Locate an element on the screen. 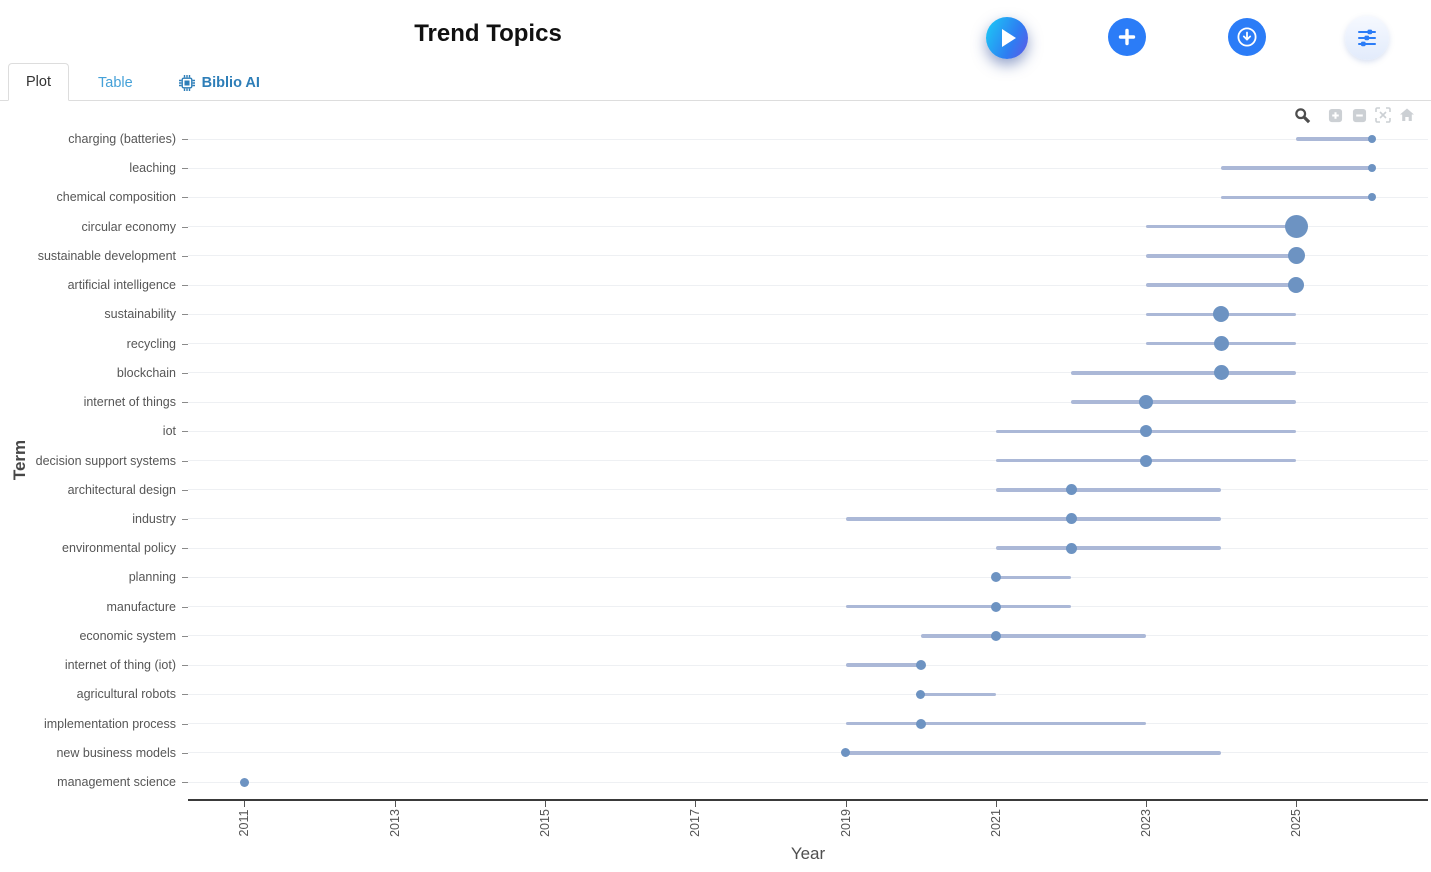 This screenshot has height=872, width=1431. modebar-reset-home-button is located at coordinates (1407, 115).